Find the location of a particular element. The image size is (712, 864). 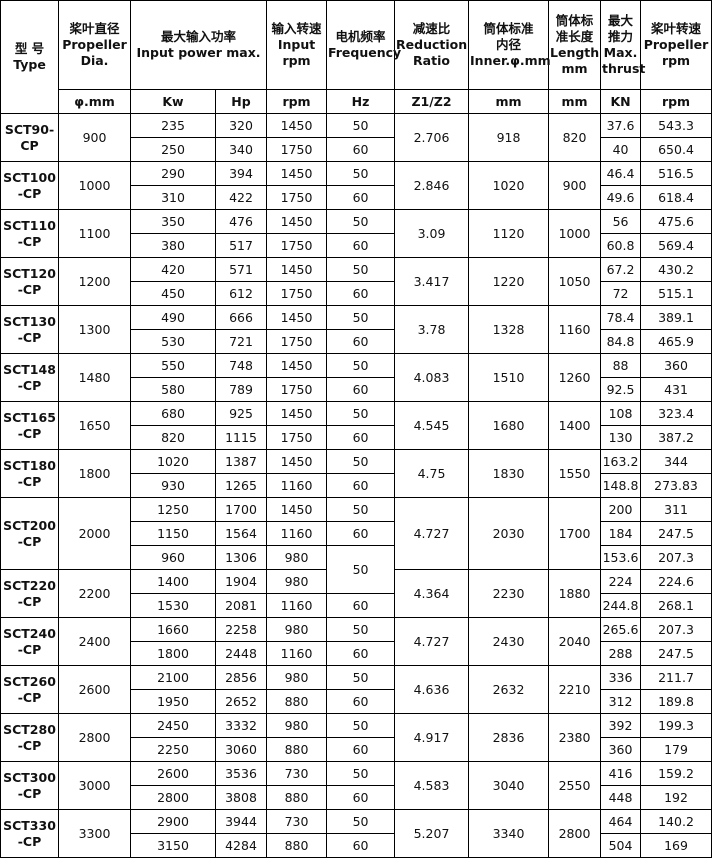

hp-cell: 394 is located at coordinates (241, 173).